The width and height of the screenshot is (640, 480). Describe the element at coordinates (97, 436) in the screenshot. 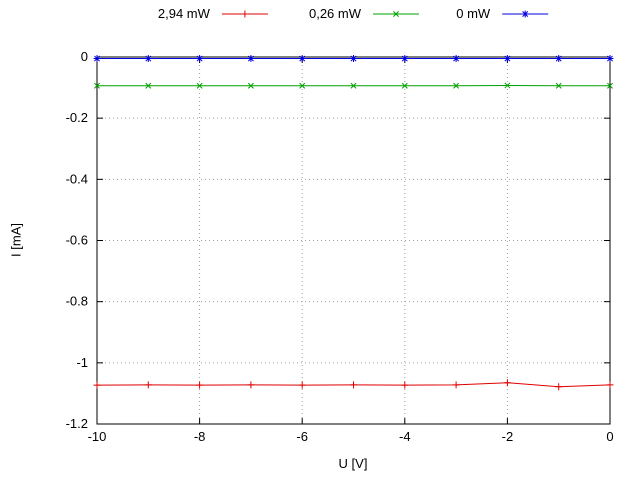

I see `x-tick-label: -10` at that location.